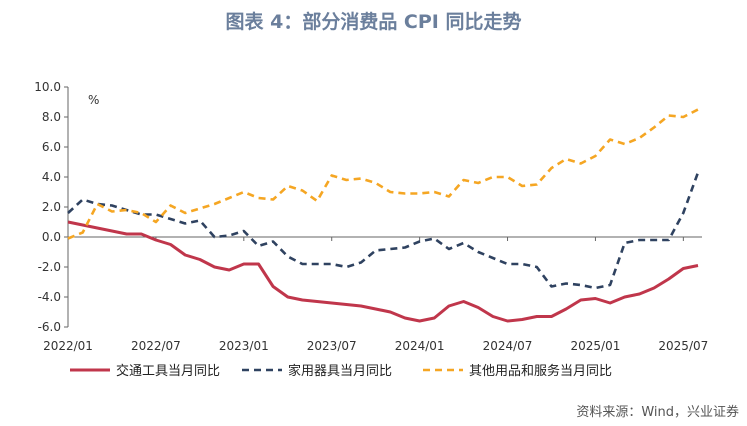 This screenshot has height=426, width=747. I want to click on y-tick-label: 6.0, so click(51, 147).